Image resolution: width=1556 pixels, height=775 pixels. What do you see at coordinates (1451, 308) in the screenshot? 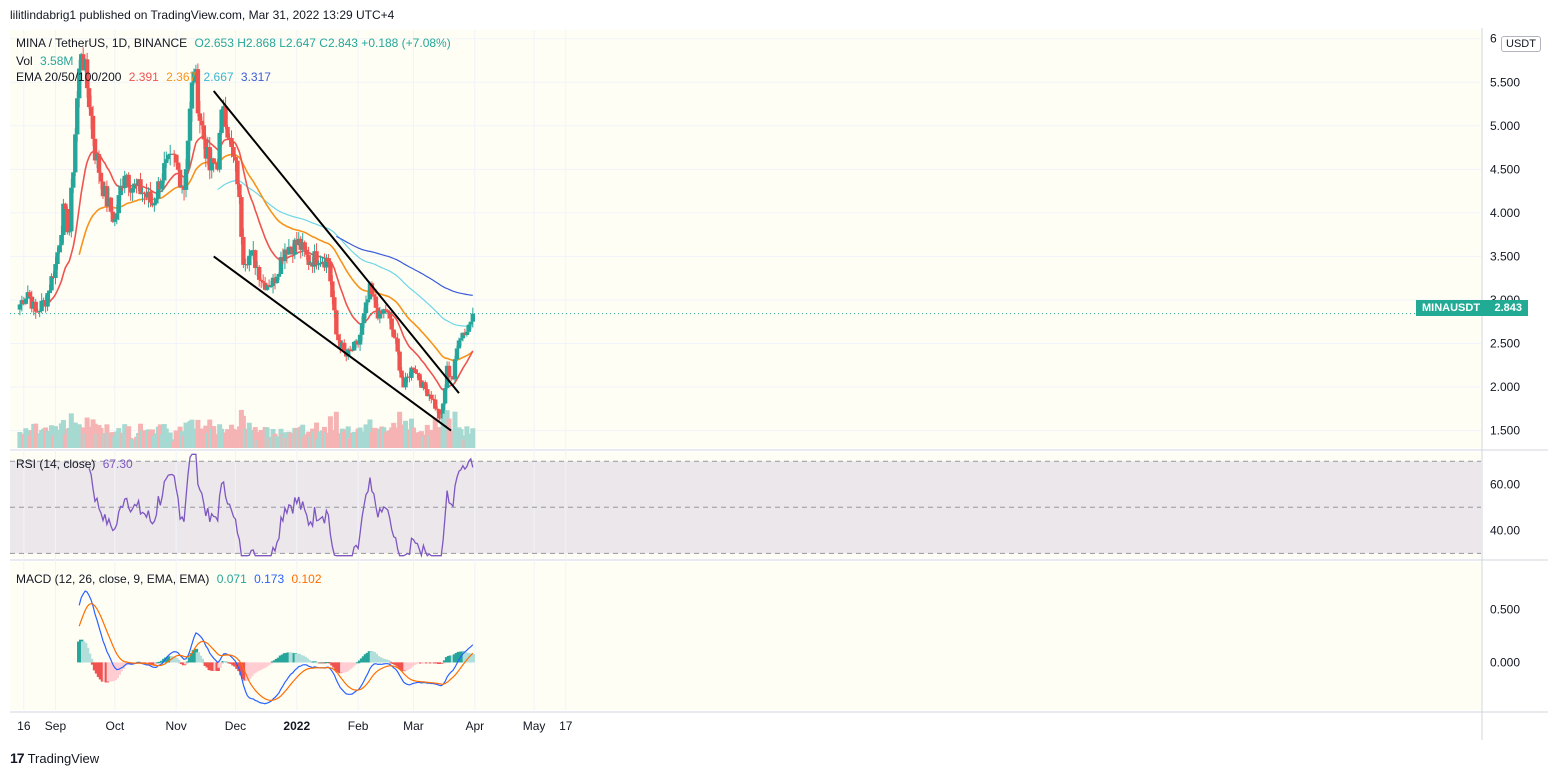
I see `last-price-symbol: MINAUSDT` at bounding box center [1451, 308].